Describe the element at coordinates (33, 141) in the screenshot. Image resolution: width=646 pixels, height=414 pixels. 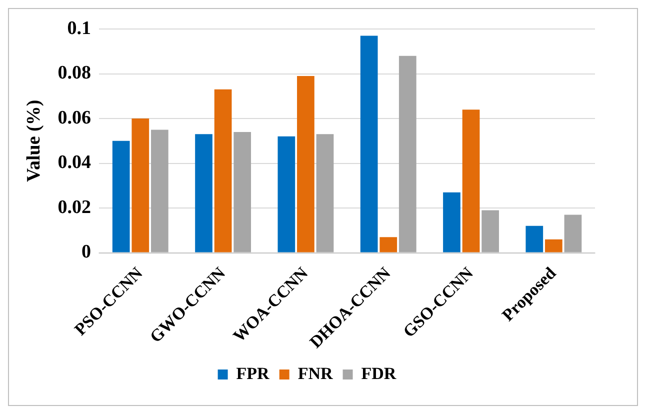
I see `y-axis-title: Value (%)` at that location.